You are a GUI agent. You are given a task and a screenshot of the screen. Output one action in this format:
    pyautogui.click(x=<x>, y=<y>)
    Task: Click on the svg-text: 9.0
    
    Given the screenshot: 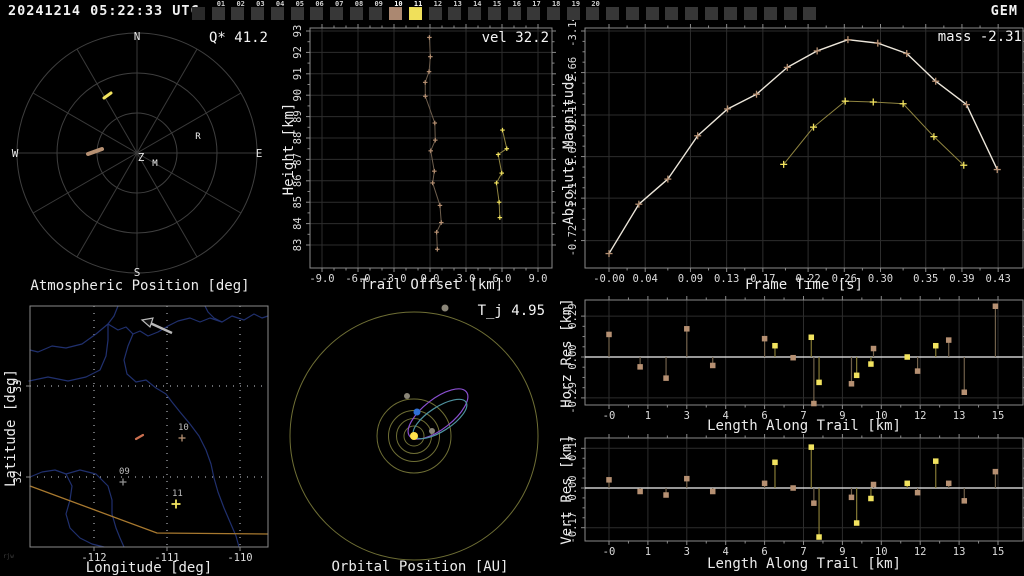 What is the action you would take?
    pyautogui.click(x=538, y=279)
    